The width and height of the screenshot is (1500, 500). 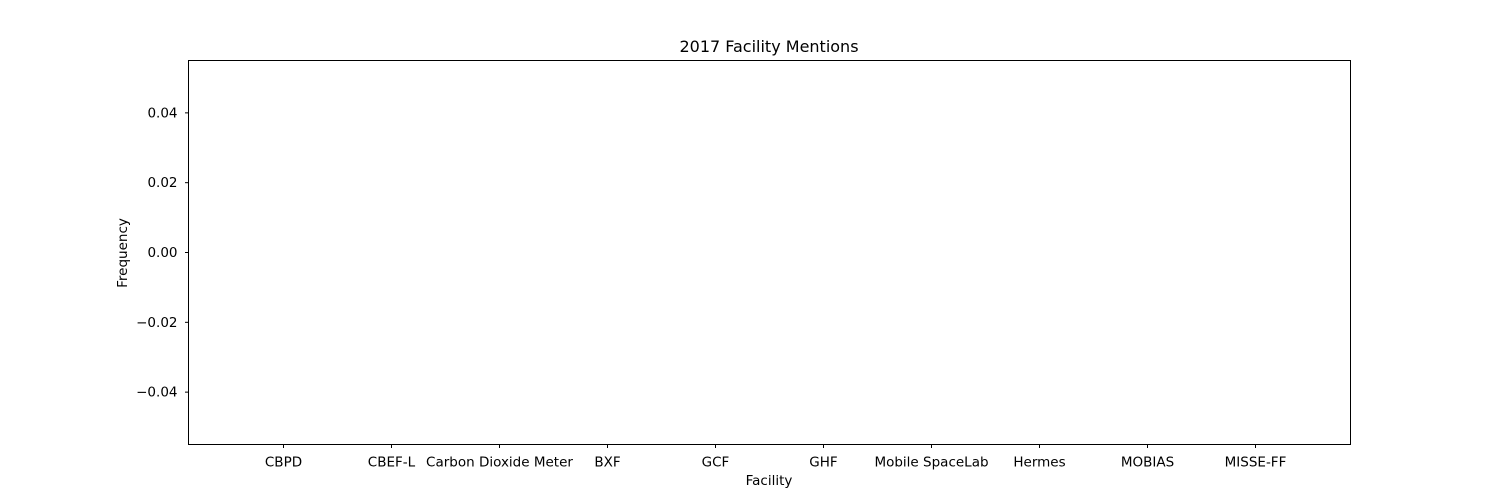 I want to click on x-tick-label: Hermes, so click(x=1039, y=463).